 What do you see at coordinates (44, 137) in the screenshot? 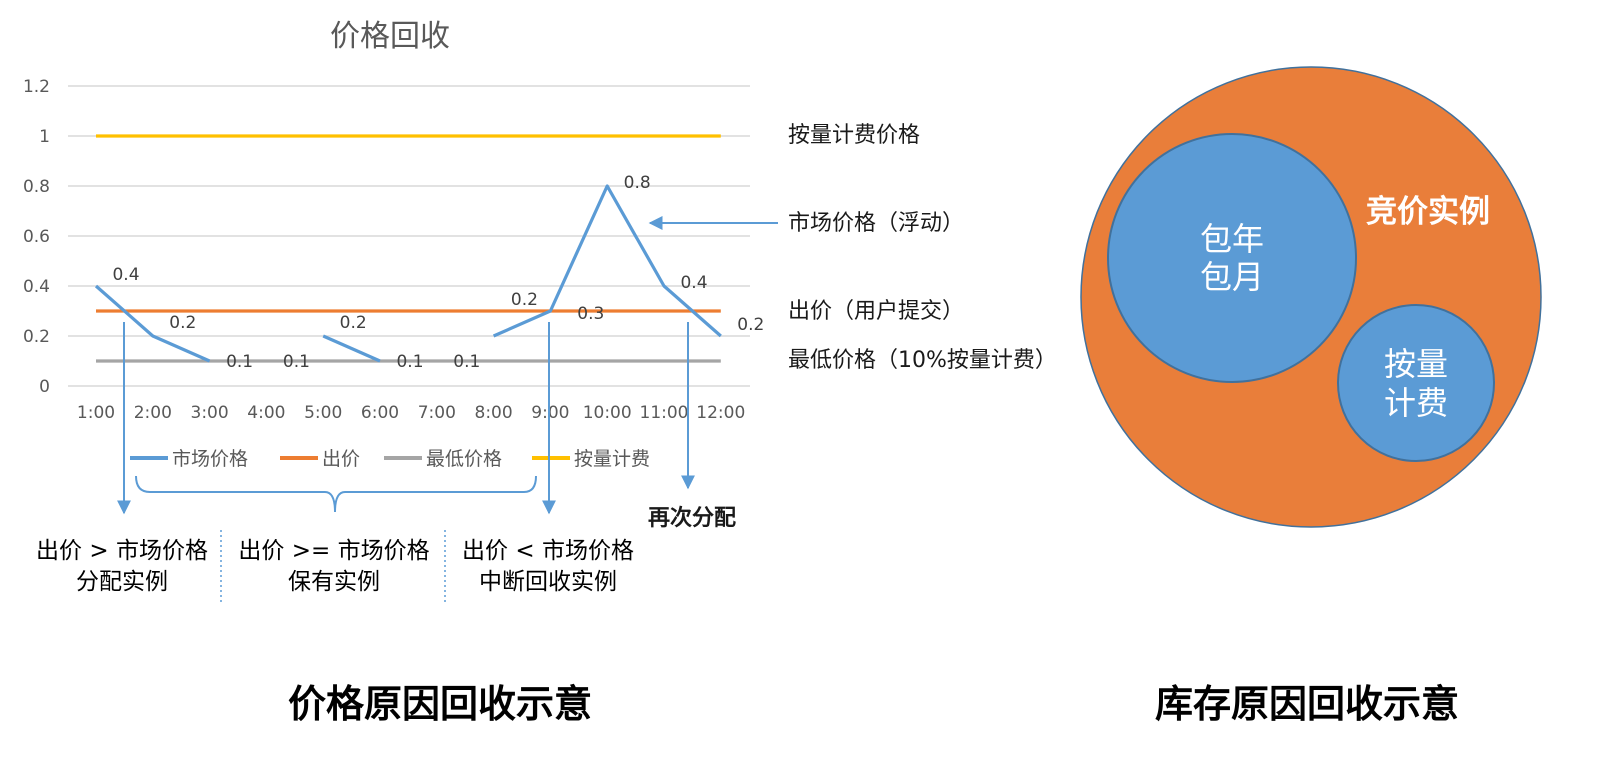
I see `y-tick-label: 1` at bounding box center [44, 137].